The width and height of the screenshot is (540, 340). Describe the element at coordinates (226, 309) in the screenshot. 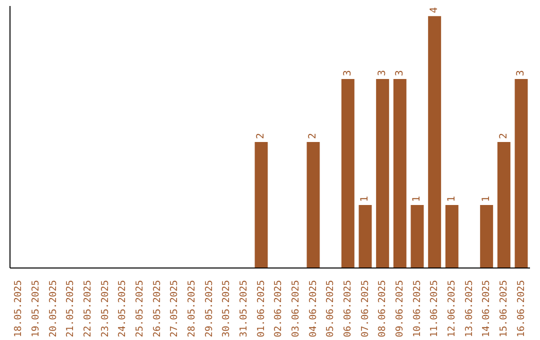

I see `x-tick-label: 30.05.2025` at that location.